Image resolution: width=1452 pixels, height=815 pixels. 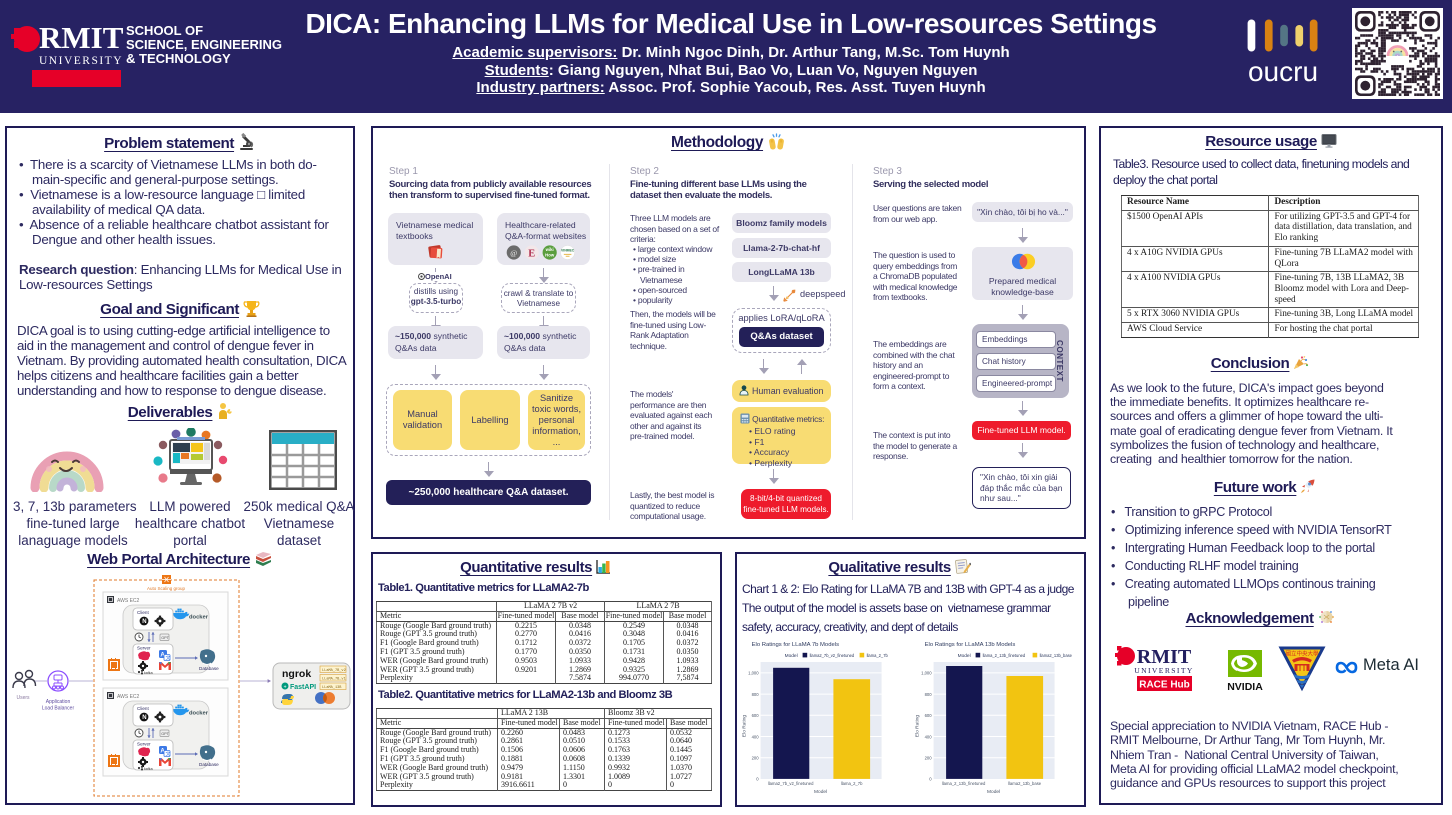 I want to click on svg-text: LLaMA_7B_v2, so click(x=334, y=671).